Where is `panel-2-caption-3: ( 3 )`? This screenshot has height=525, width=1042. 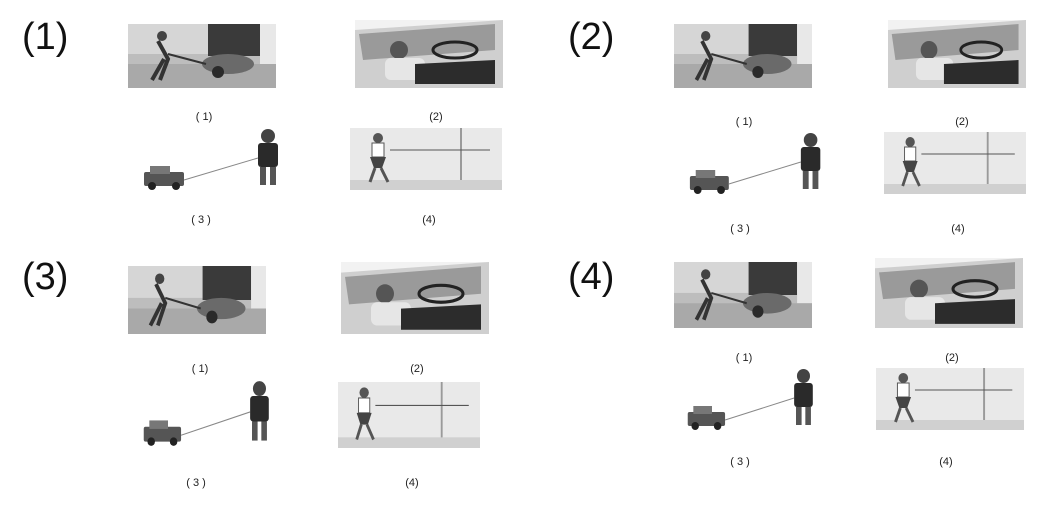 panel-2-caption-3: ( 3 ) is located at coordinates (740, 229).